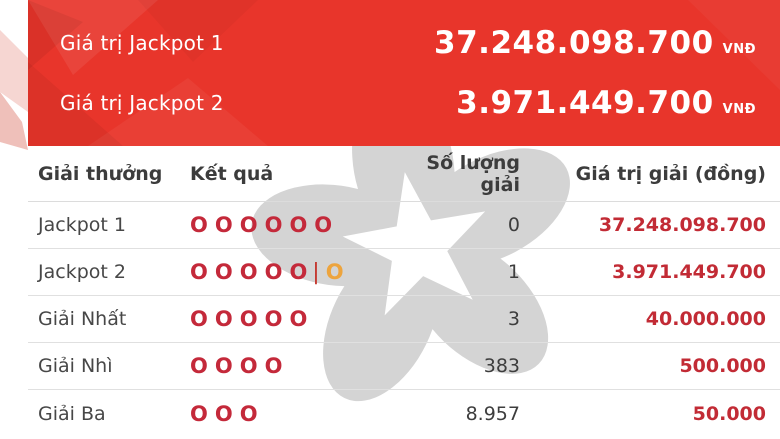 The image size is (780, 439). What do you see at coordinates (513, 225) in the screenshot?
I see `prize-count: 0` at bounding box center [513, 225].